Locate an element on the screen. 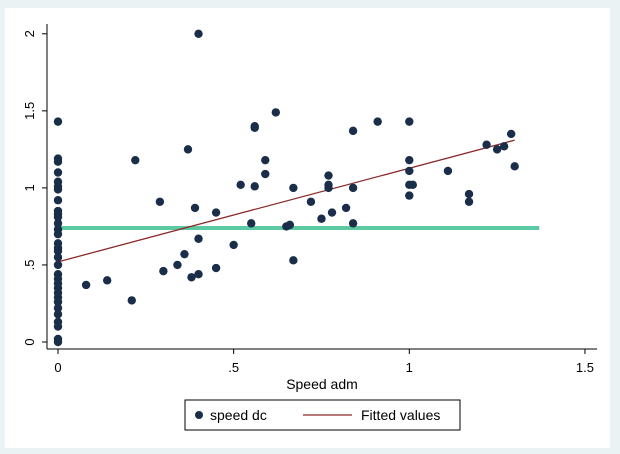  x-tick-label: 1.5 is located at coordinates (585, 367).